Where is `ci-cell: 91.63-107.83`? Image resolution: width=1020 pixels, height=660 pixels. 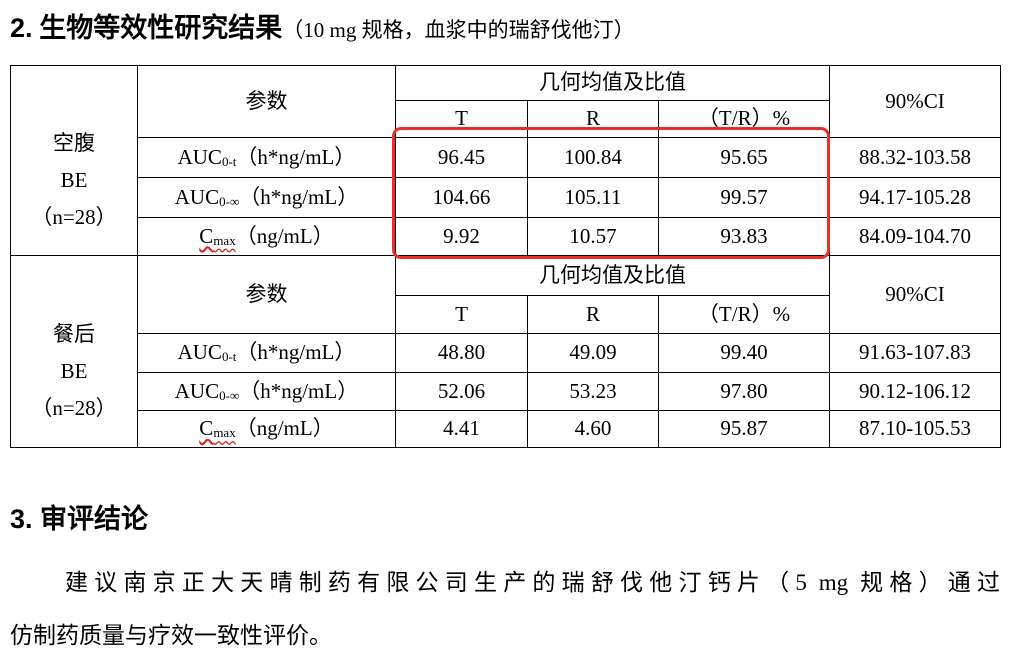
ci-cell: 91.63-107.83 is located at coordinates (915, 353).